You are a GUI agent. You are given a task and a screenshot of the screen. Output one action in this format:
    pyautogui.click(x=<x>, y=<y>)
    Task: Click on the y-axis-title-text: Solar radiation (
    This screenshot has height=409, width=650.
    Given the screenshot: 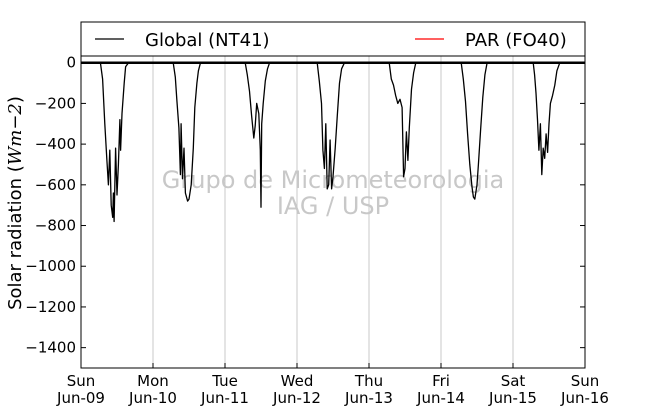 What is the action you would take?
    pyautogui.click(x=15, y=237)
    